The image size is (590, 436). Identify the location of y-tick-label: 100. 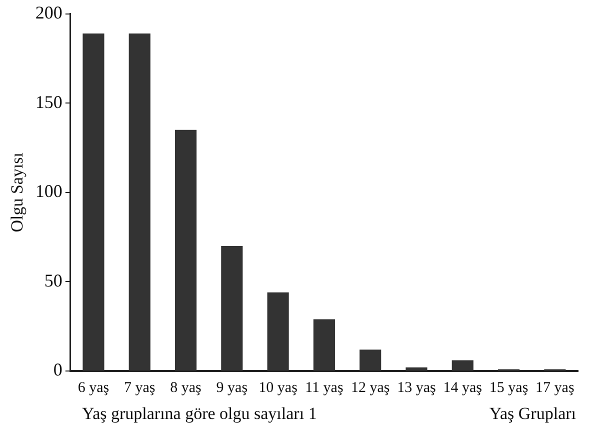
(48, 191).